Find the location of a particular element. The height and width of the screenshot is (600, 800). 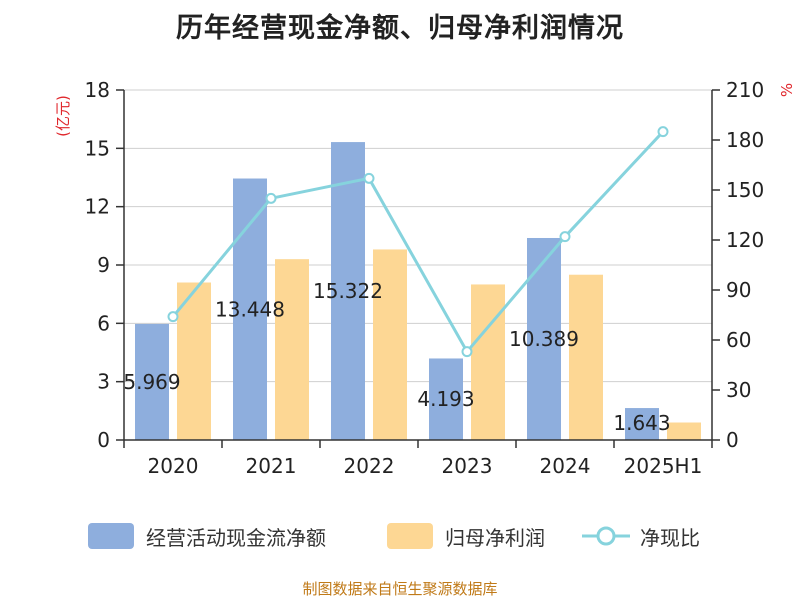

bar-profit-2021 is located at coordinates (292, 349).